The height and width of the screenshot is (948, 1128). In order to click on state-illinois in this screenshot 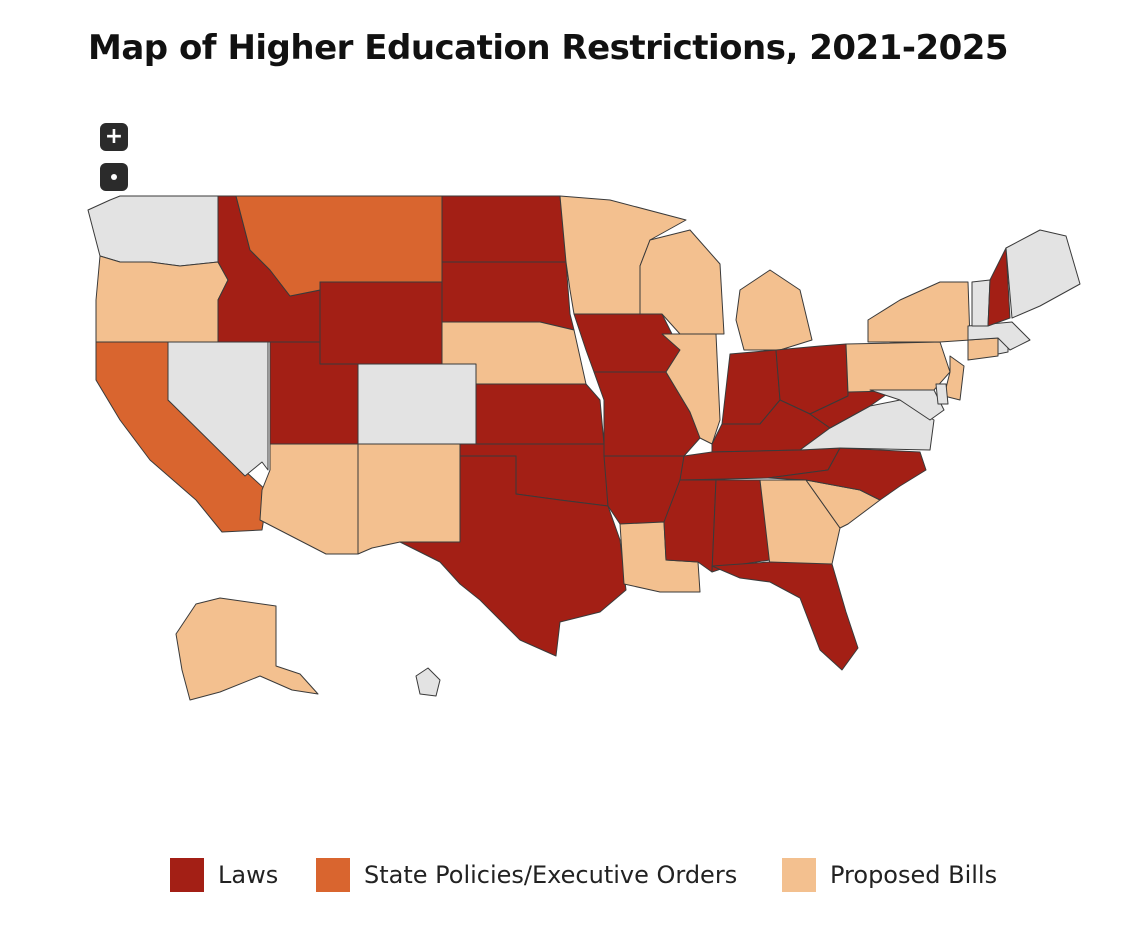, I will do `click(691, 389)`.